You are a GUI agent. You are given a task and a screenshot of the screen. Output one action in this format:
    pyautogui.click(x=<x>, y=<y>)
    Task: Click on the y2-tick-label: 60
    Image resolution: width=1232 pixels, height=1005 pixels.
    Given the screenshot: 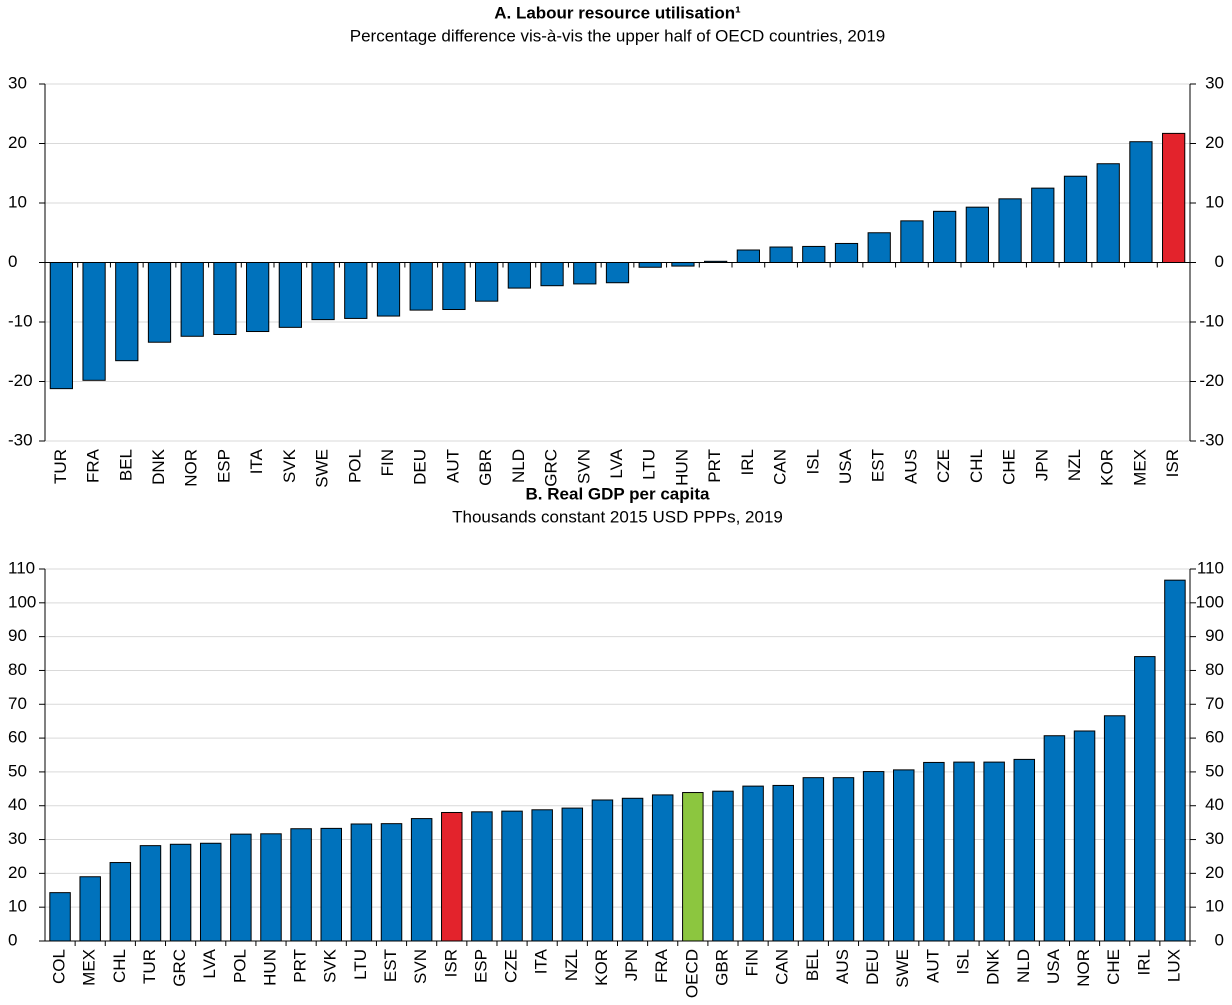 What is the action you would take?
    pyautogui.click(x=1214, y=737)
    